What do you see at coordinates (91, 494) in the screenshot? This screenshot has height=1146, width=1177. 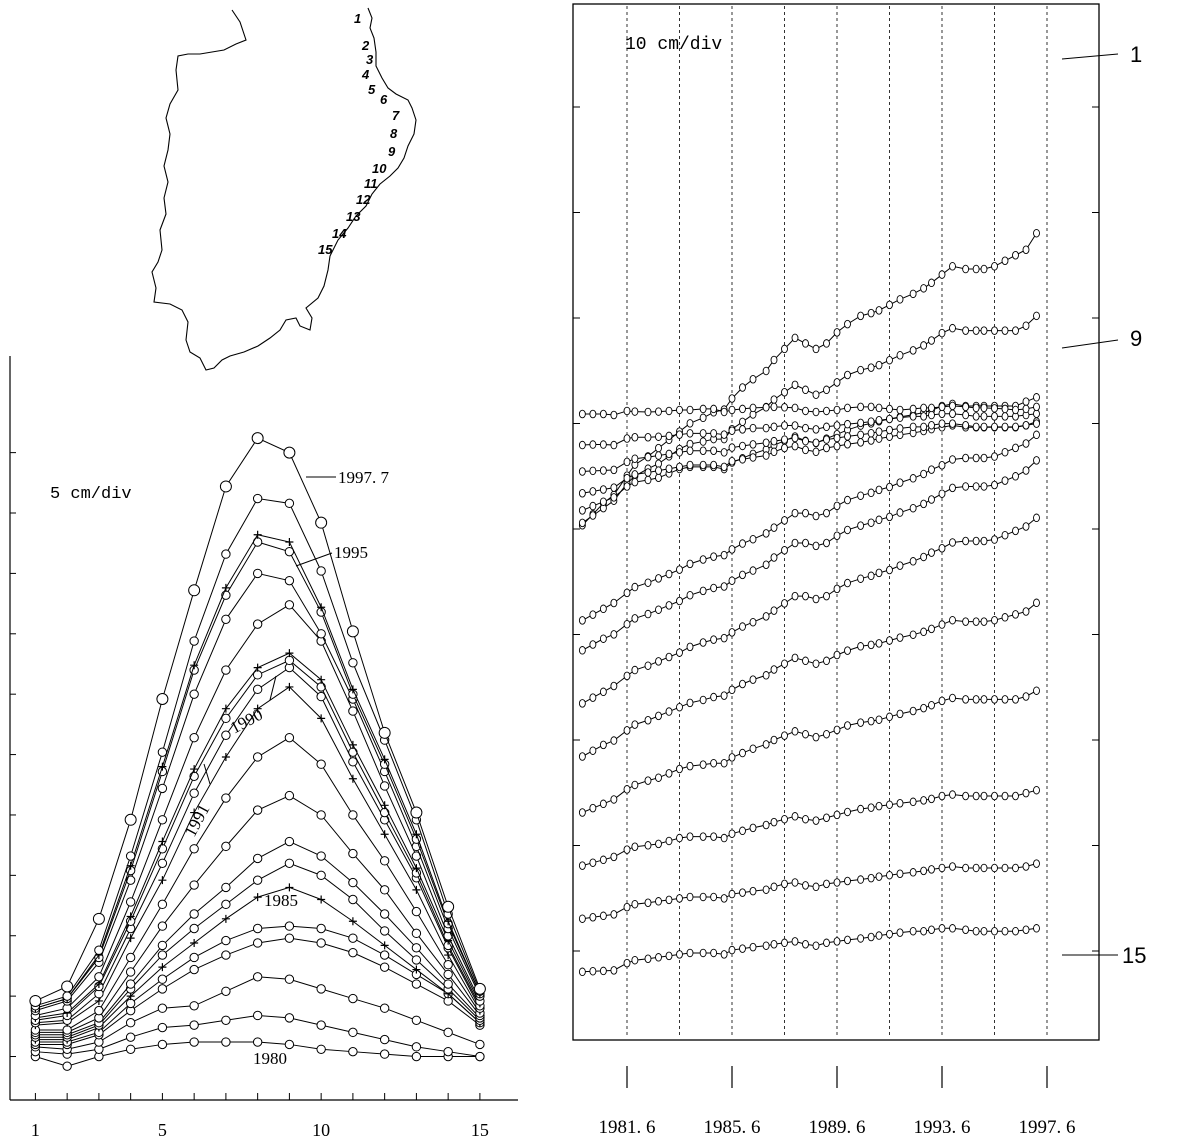 I see `left-scale-label: 5 cm/div` at bounding box center [91, 494].